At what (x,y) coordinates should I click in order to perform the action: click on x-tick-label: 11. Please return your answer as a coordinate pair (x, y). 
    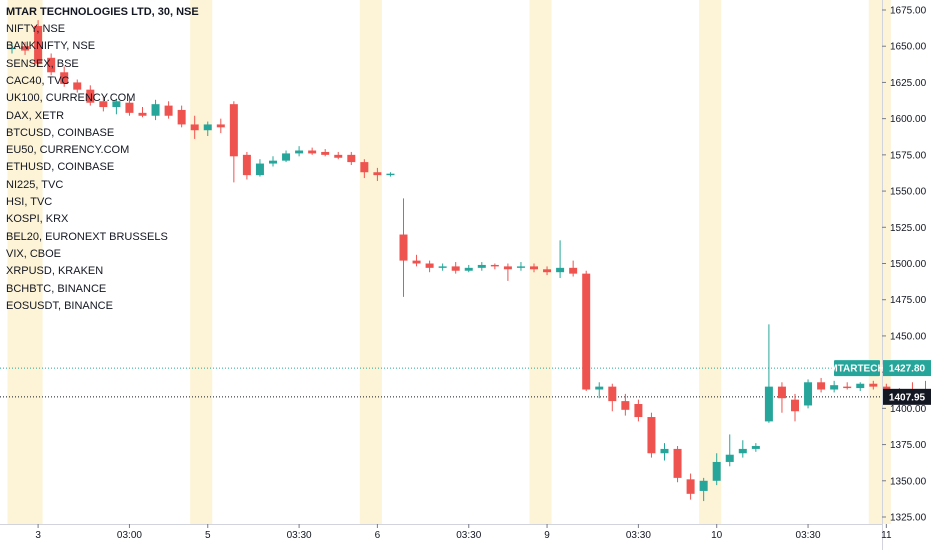
    Looking at the image, I should click on (886, 535).